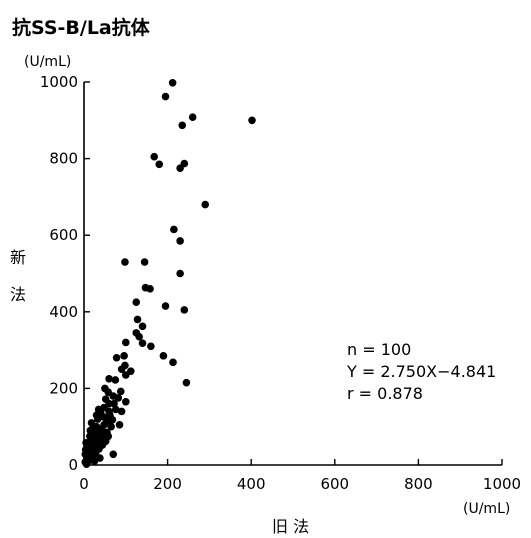 The image size is (531, 538). Describe the element at coordinates (18, 276) in the screenshot. I see `y-axis-title: 新 法` at that location.